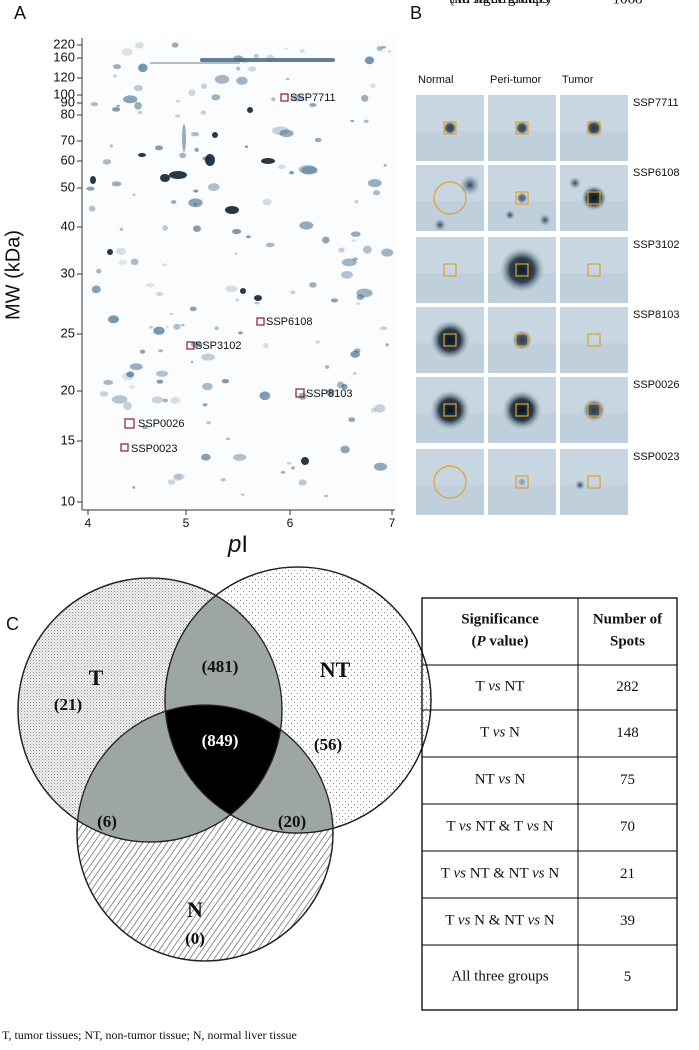 The height and width of the screenshot is (1050, 699). Describe the element at coordinates (68, 439) in the screenshot. I see `y-tick-label: 15` at that location.